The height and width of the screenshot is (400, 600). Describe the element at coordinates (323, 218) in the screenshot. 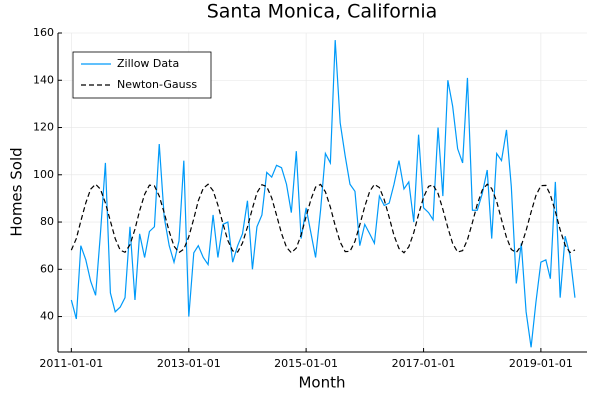

I see `data-line` at that location.